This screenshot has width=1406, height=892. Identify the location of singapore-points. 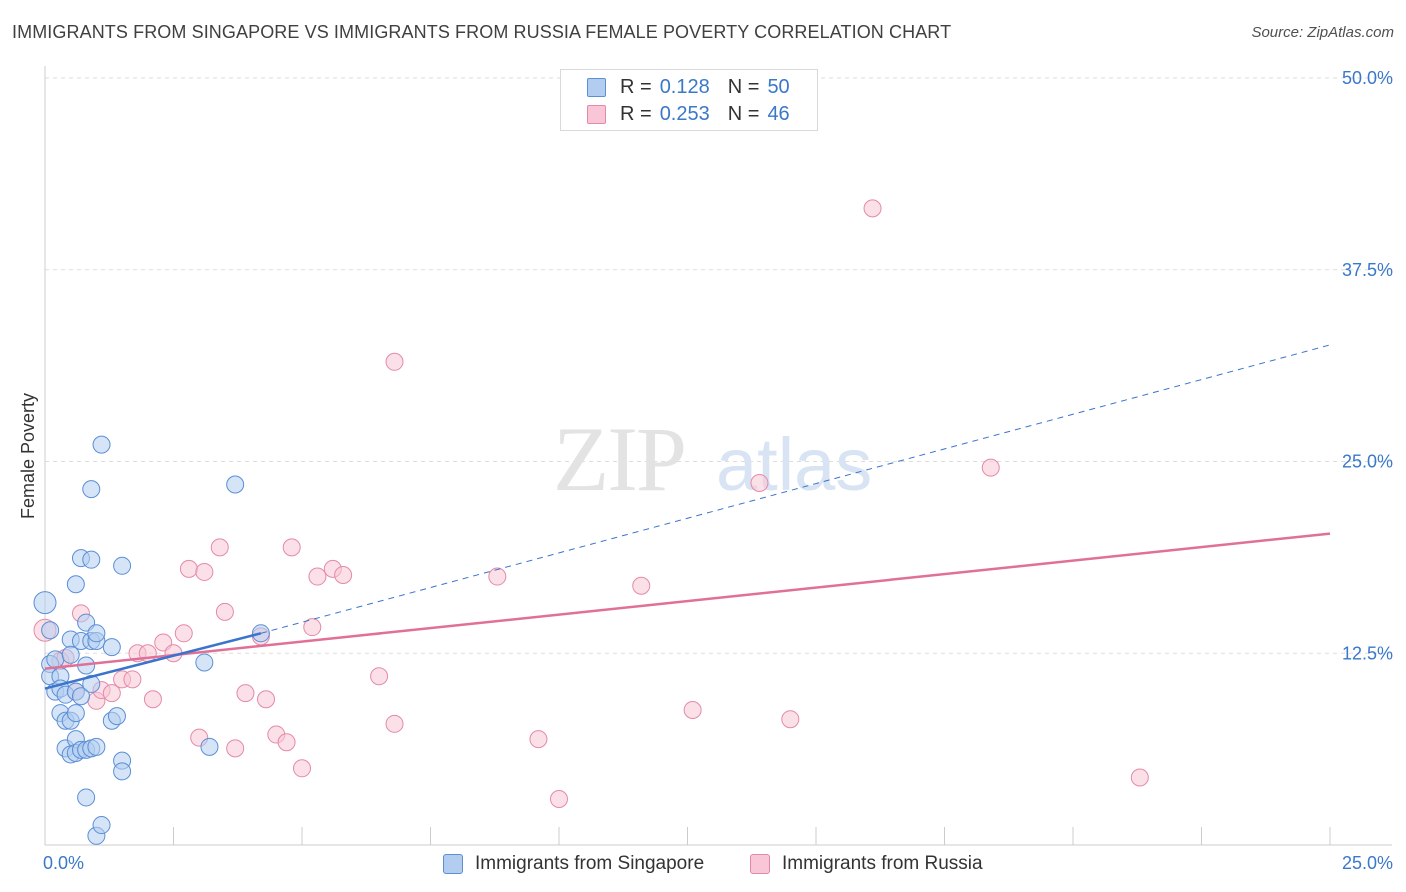
(151, 640).